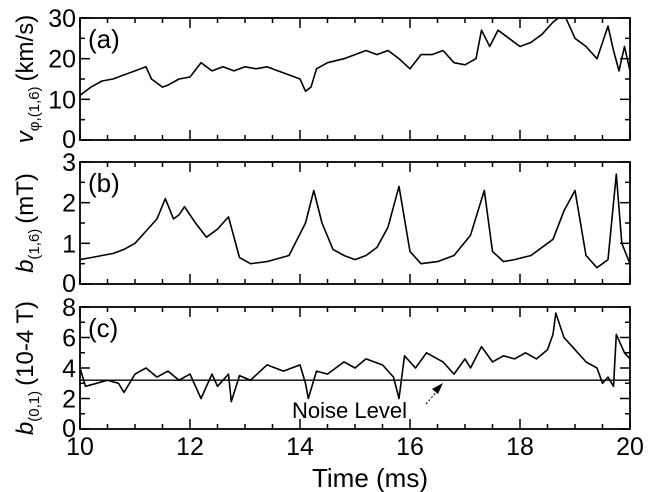 The width and height of the screenshot is (660, 492). I want to click on y-axis-label: b(1,6) (mT), so click(27, 223).